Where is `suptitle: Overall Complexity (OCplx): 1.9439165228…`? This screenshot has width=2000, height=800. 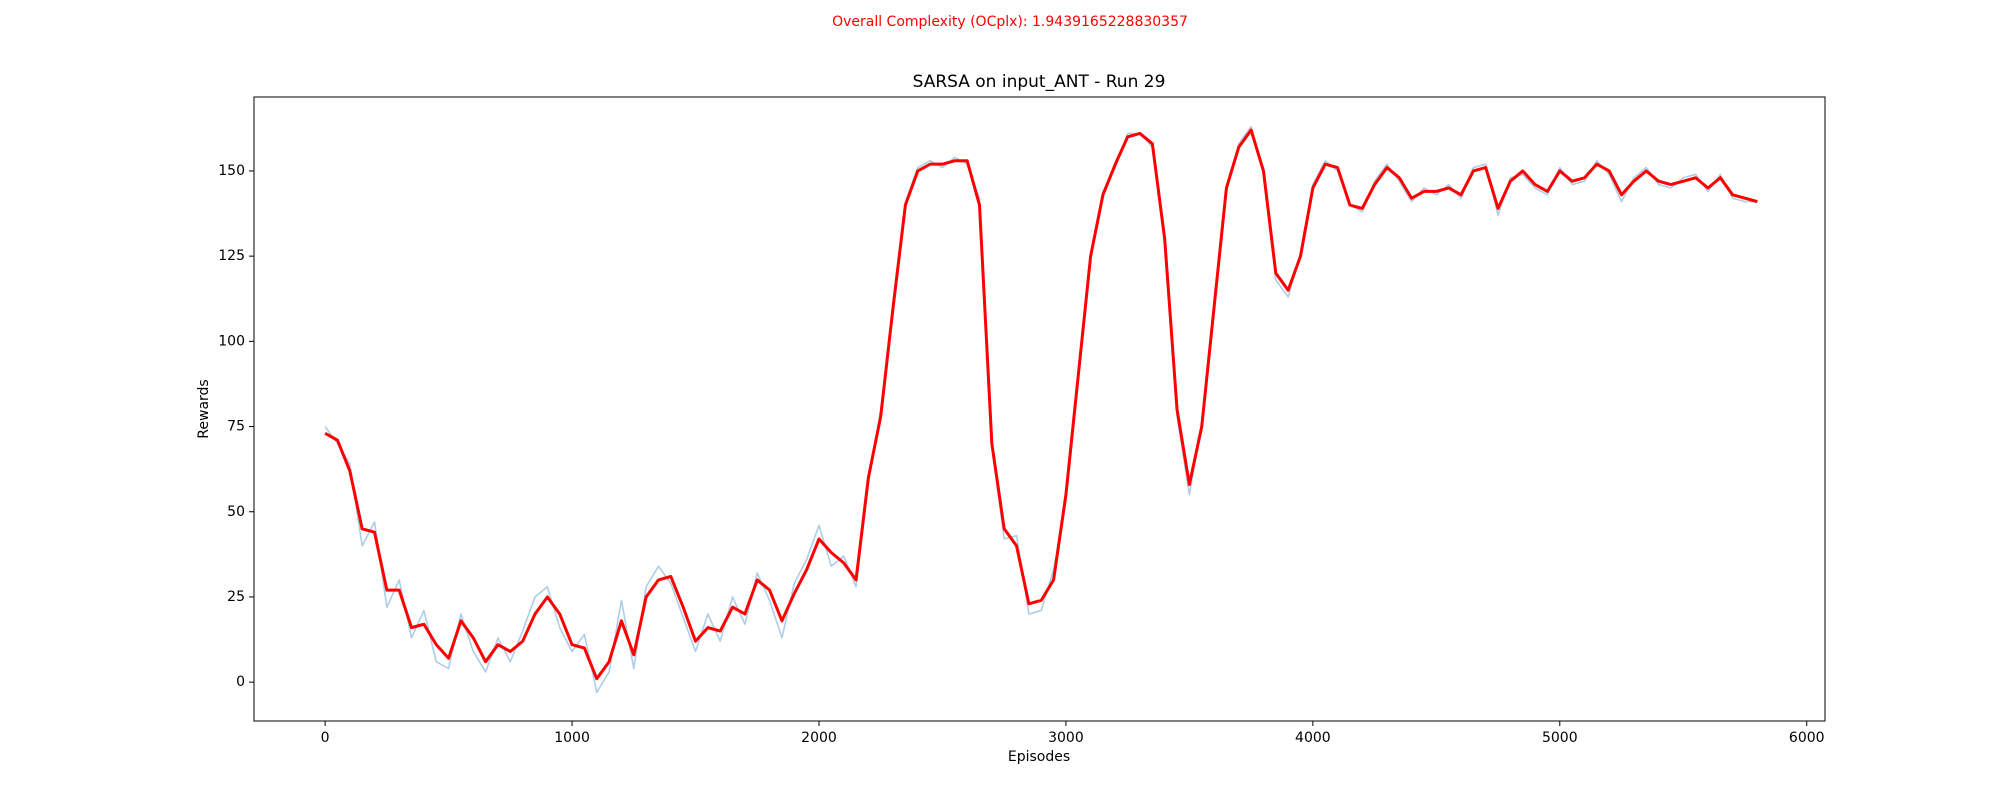 suptitle: Overall Complexity (OCplx): 1.9439165228… is located at coordinates (1010, 22).